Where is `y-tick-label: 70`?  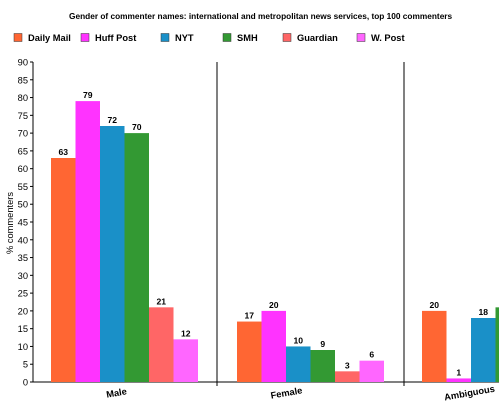
y-tick-label: 70 is located at coordinates (23, 134).